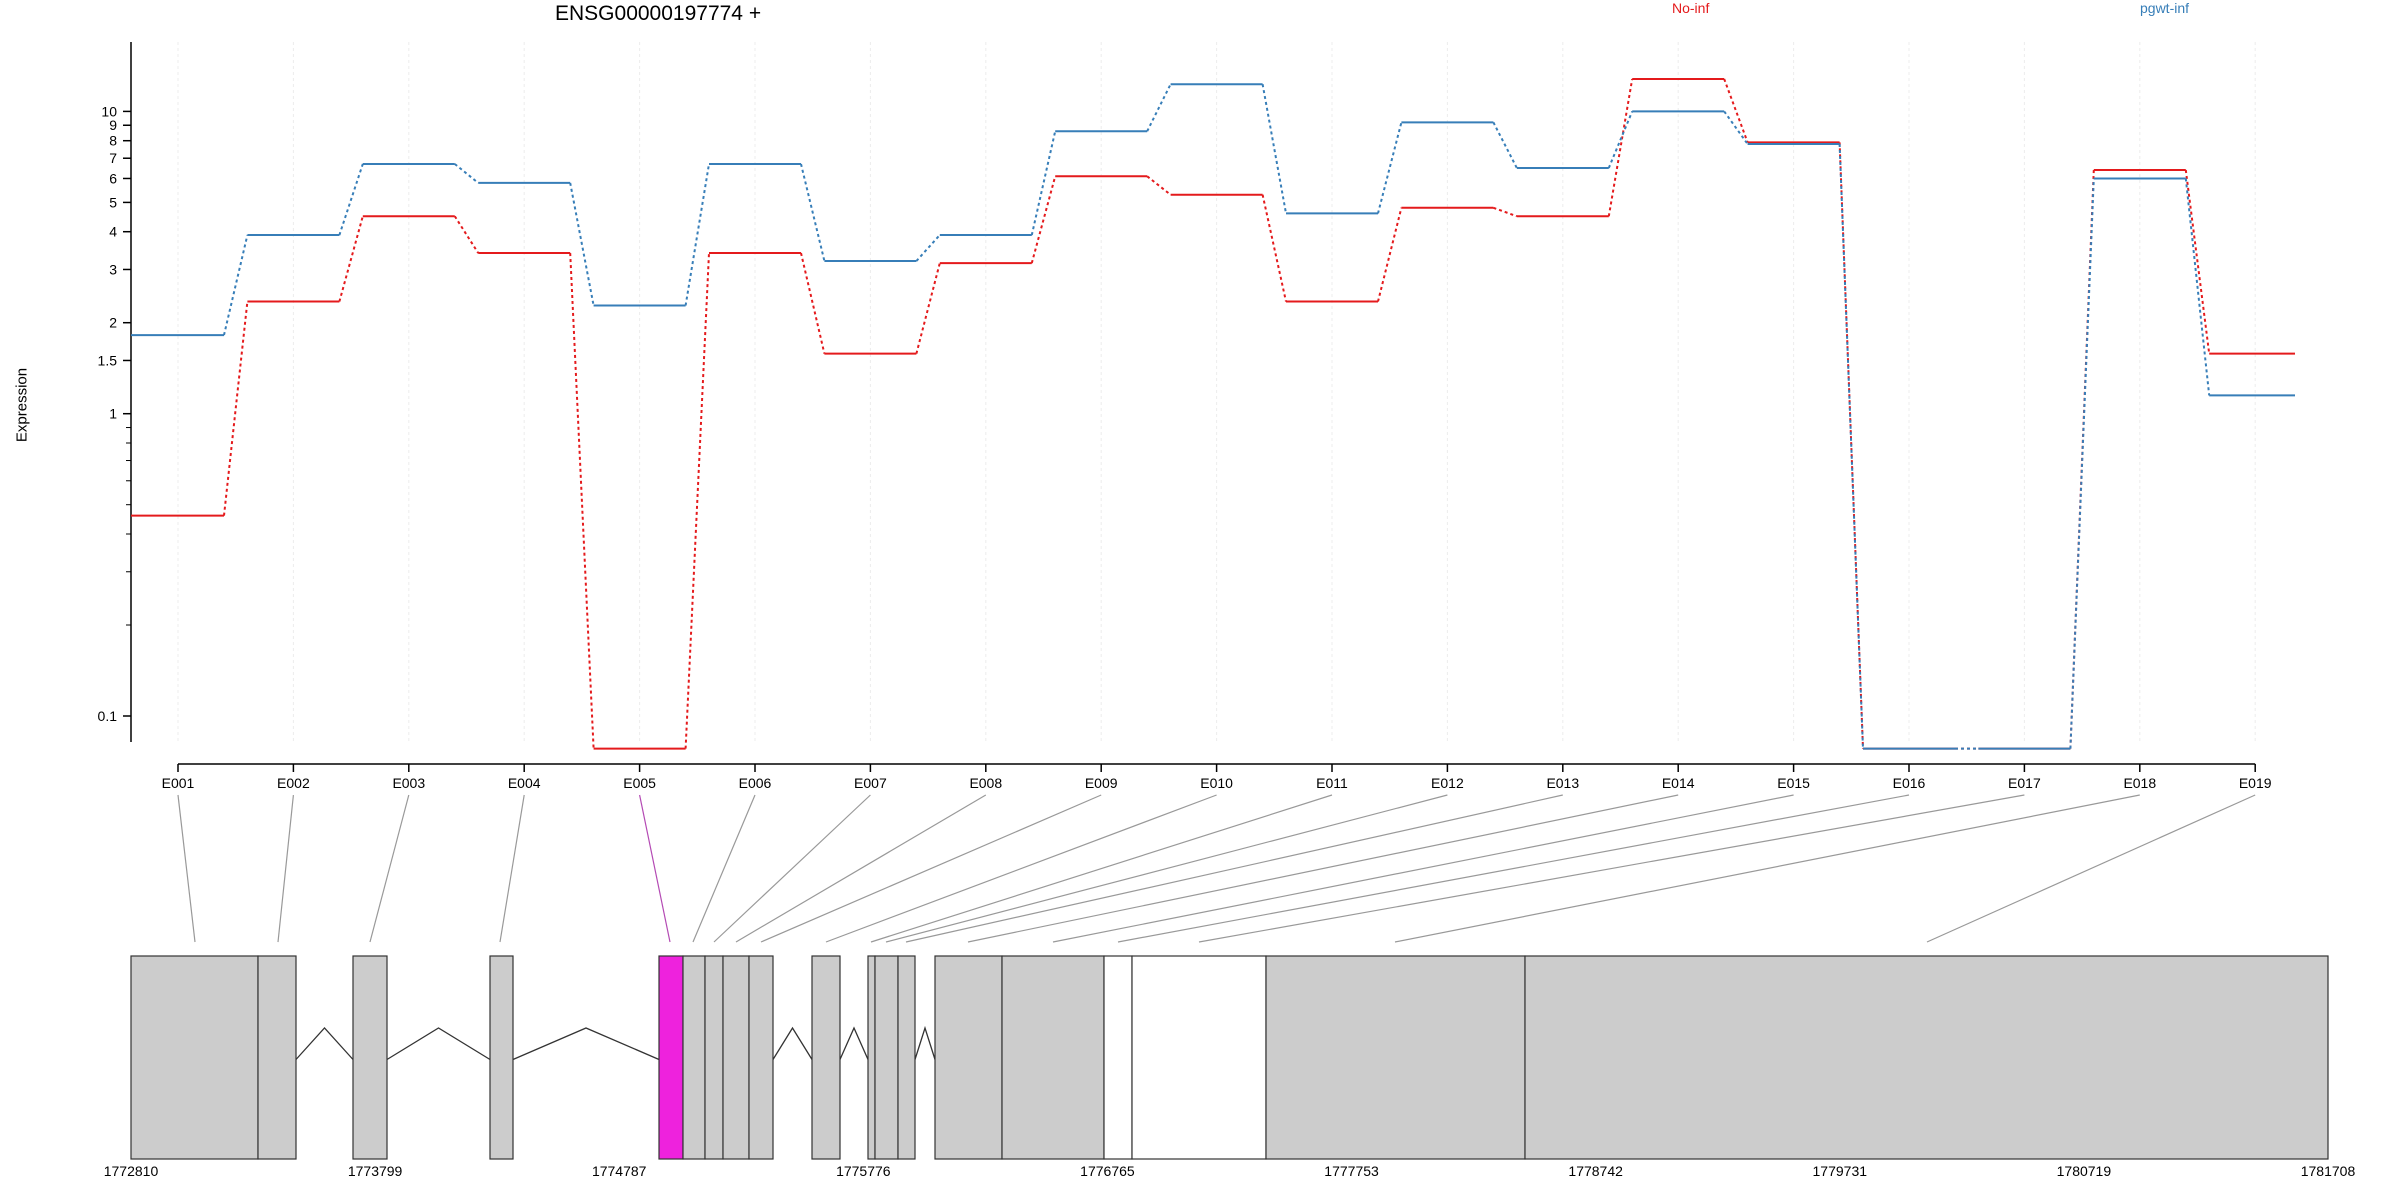  What do you see at coordinates (1447, 783) in the screenshot?
I see `x-tick-label: E012` at bounding box center [1447, 783].